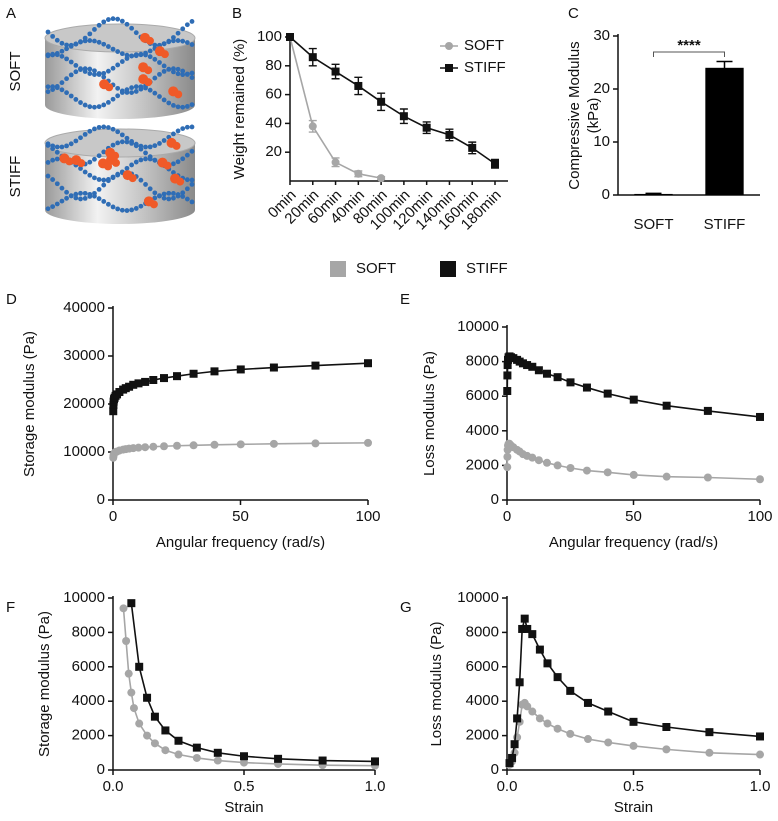 This screenshot has width=778, height=821. What do you see at coordinates (507, 516) in the screenshot?
I see `x-tick-label: 0` at bounding box center [507, 516].